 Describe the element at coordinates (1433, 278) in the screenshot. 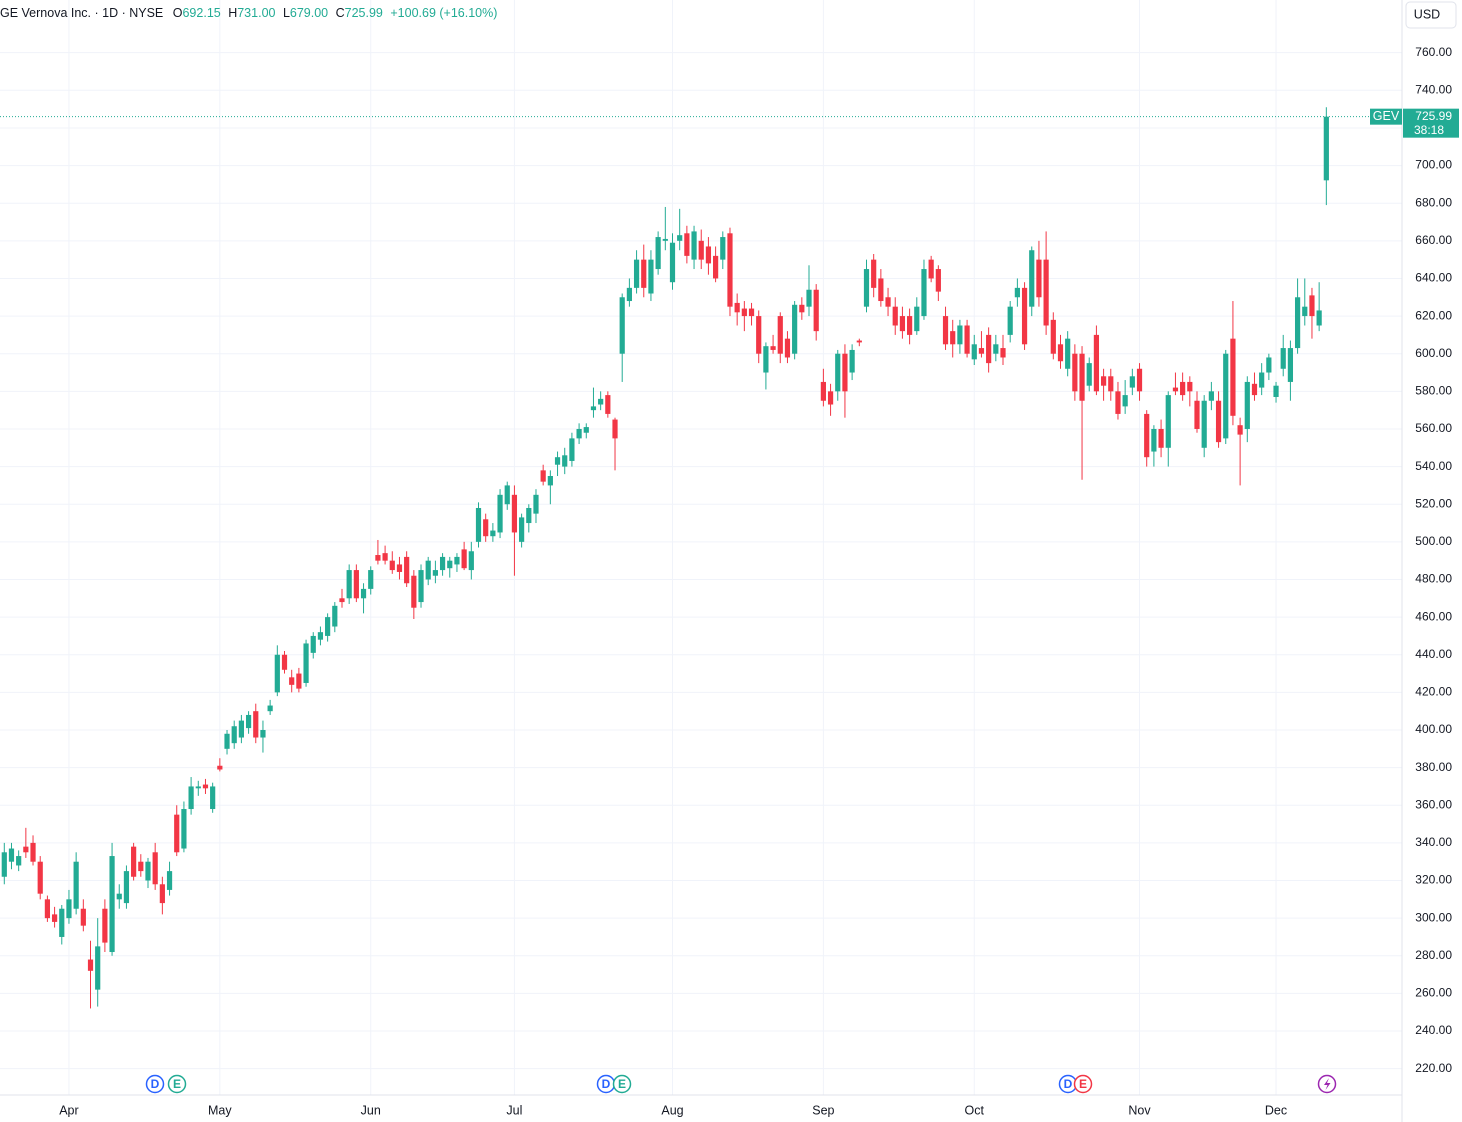

I see `y-tick-label: 640.00` at that location.